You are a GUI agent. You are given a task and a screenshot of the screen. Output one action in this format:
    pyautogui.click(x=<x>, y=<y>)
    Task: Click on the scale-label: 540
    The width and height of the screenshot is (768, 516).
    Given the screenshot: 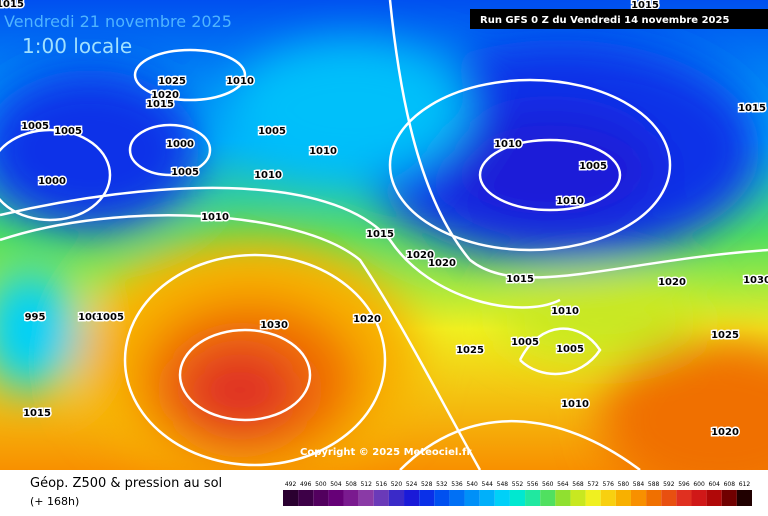 What is the action you would take?
    pyautogui.click(x=472, y=484)
    